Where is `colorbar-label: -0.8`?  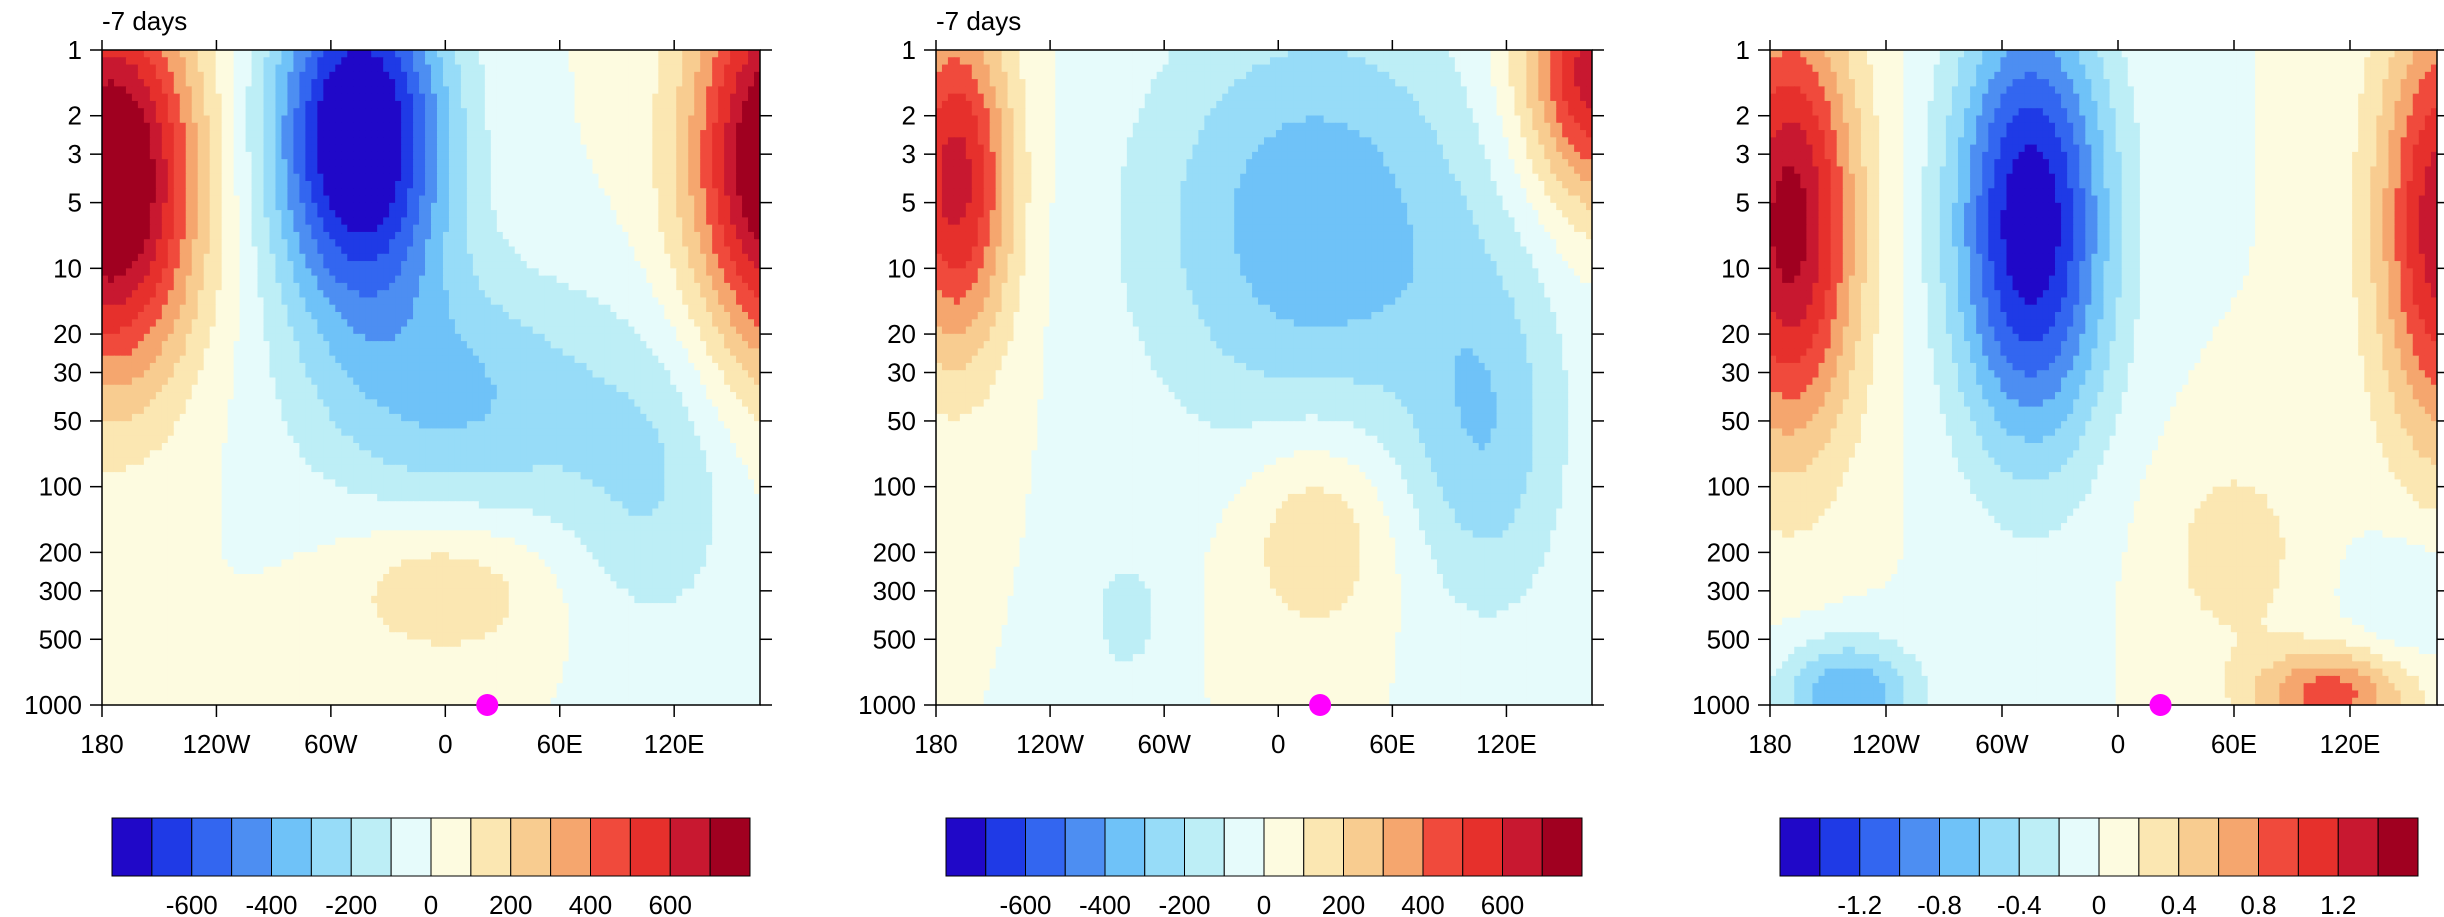
colorbar-label: -0.8 is located at coordinates (1939, 903).